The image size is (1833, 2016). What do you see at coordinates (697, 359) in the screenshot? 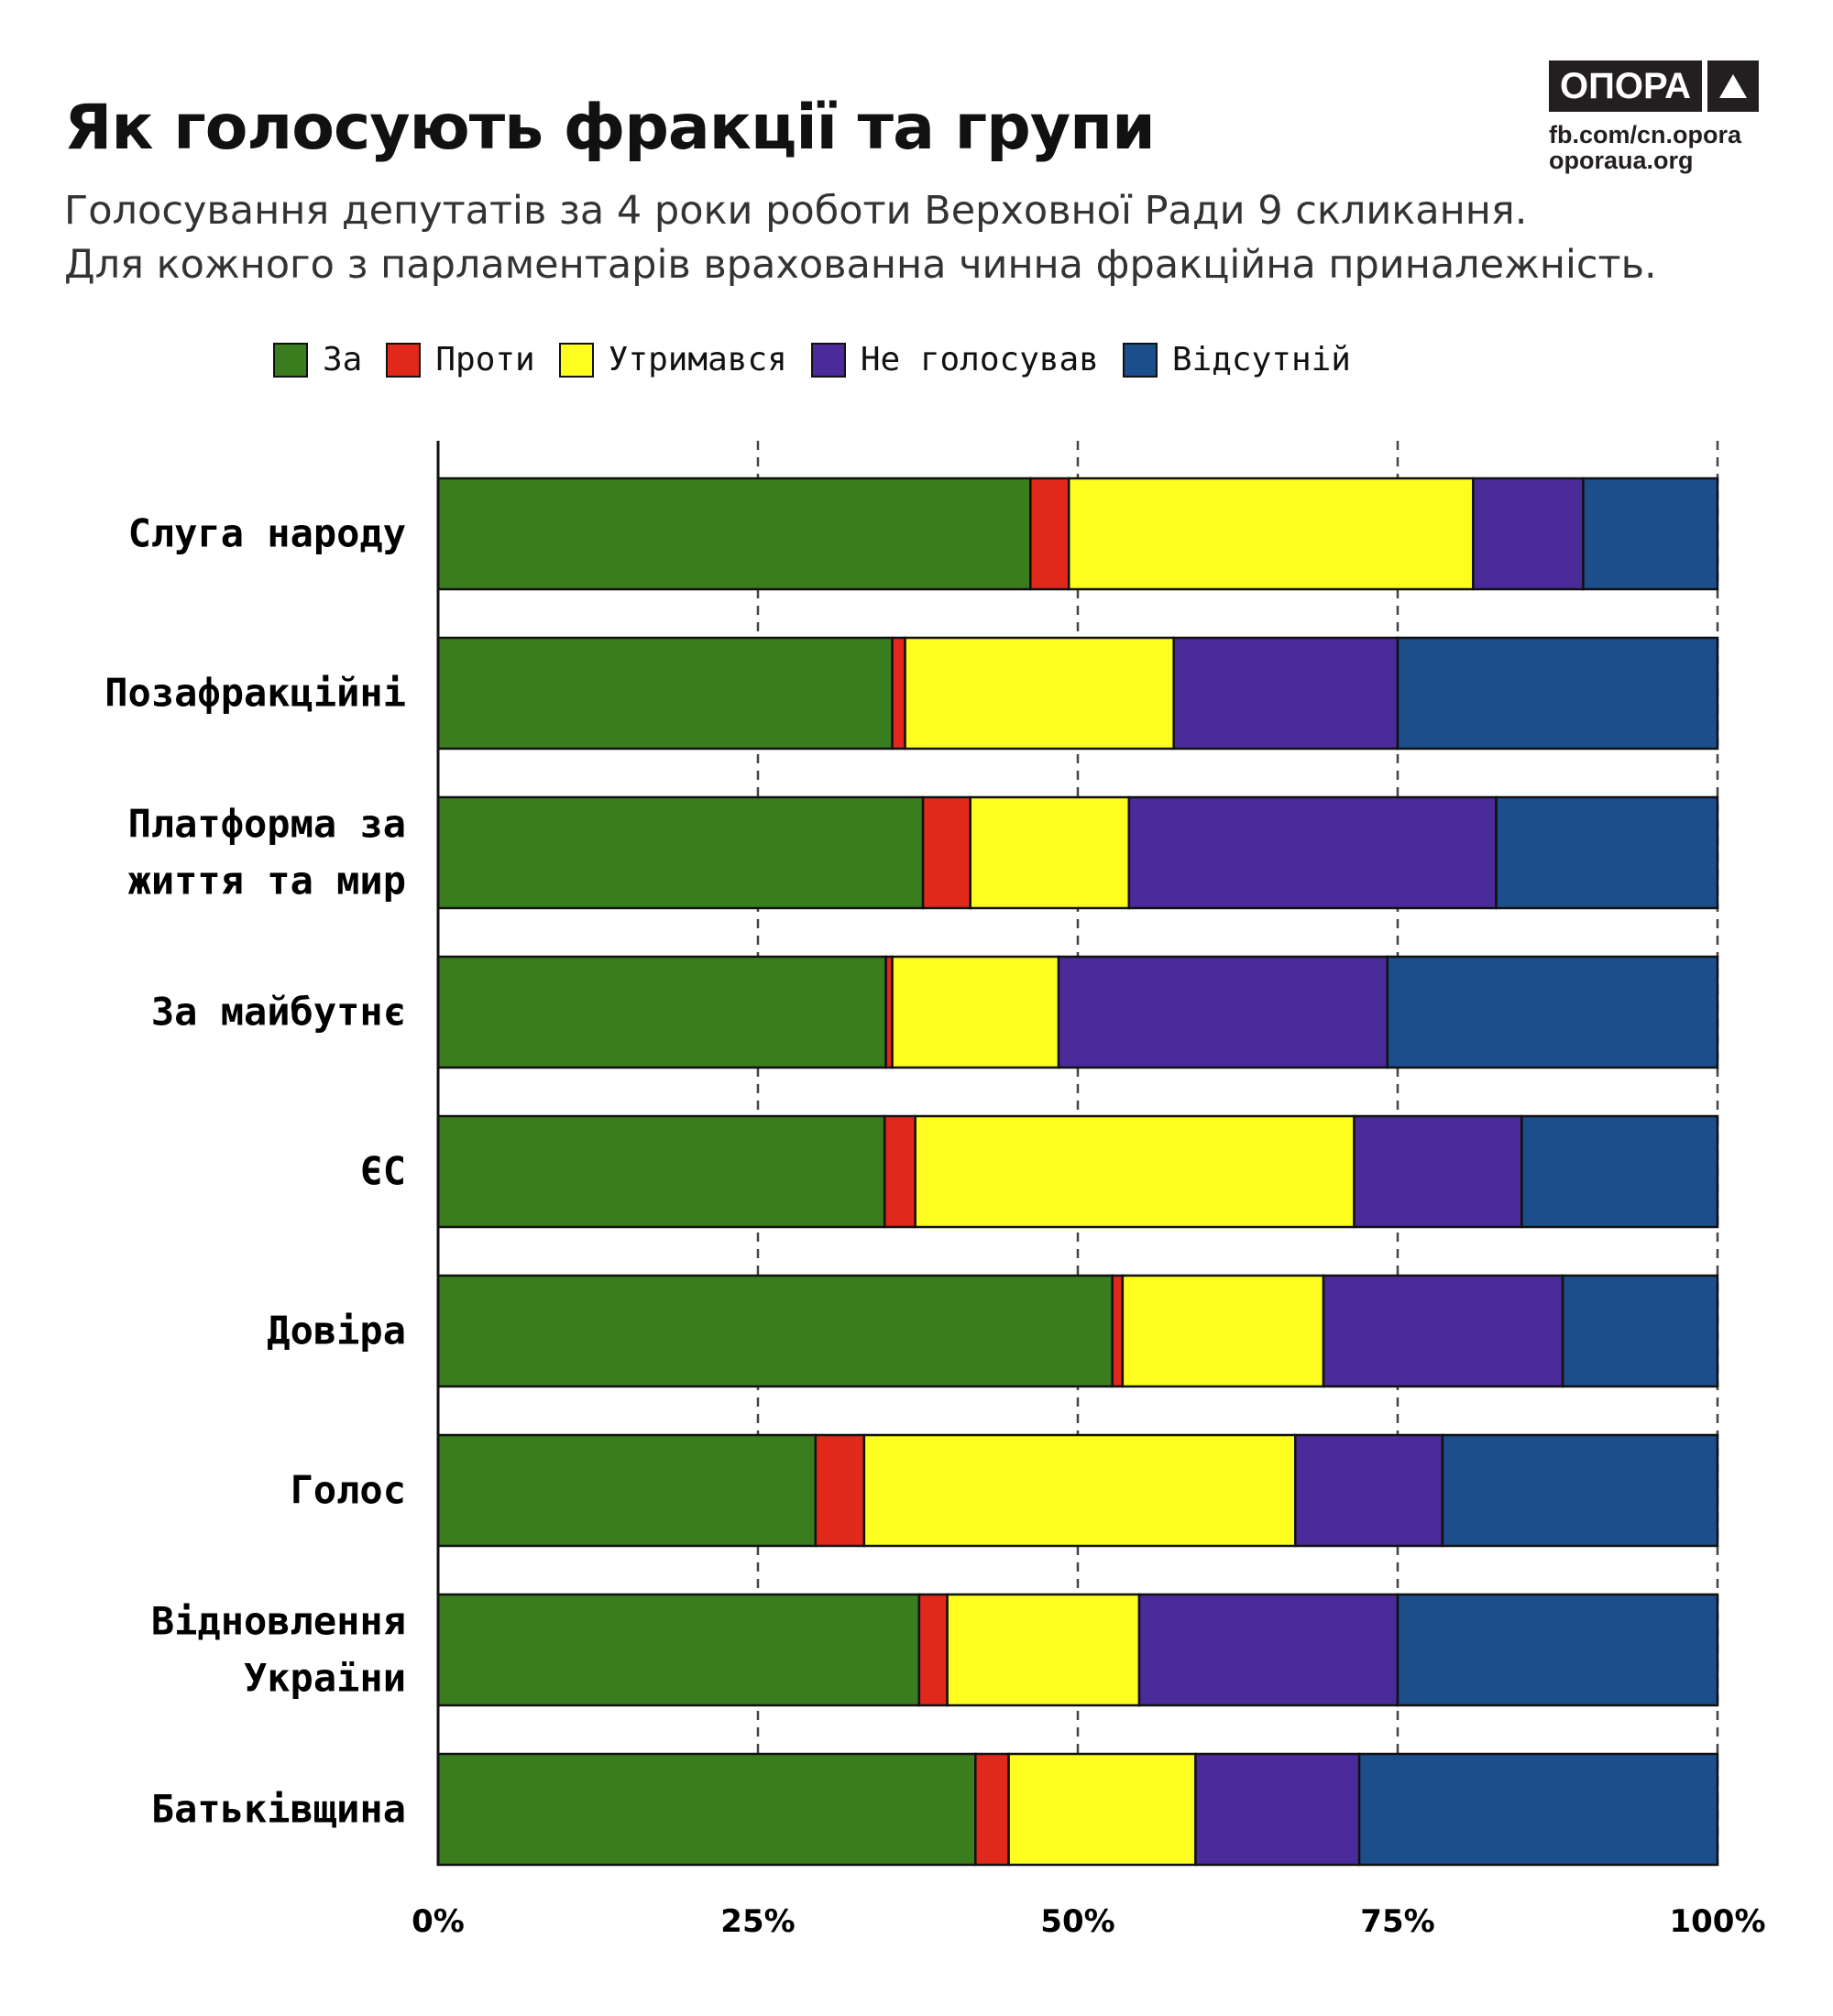
I see `legend-label: Утримався` at bounding box center [697, 359].